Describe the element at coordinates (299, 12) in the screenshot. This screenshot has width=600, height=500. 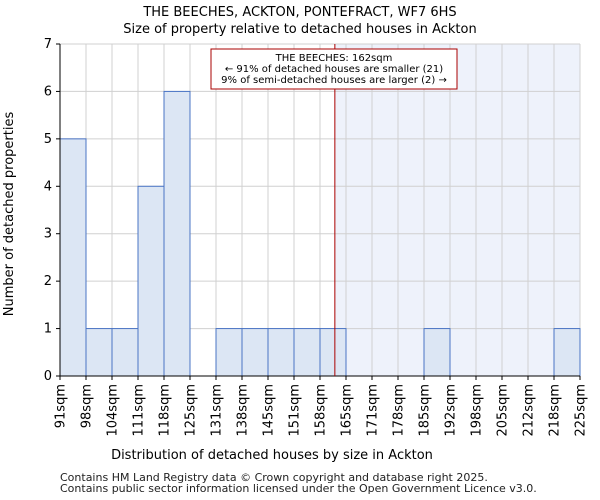
I see `chart-title: THE BEECHES, ACKTON, PONTEFRACT, WF7 6HS` at that location.